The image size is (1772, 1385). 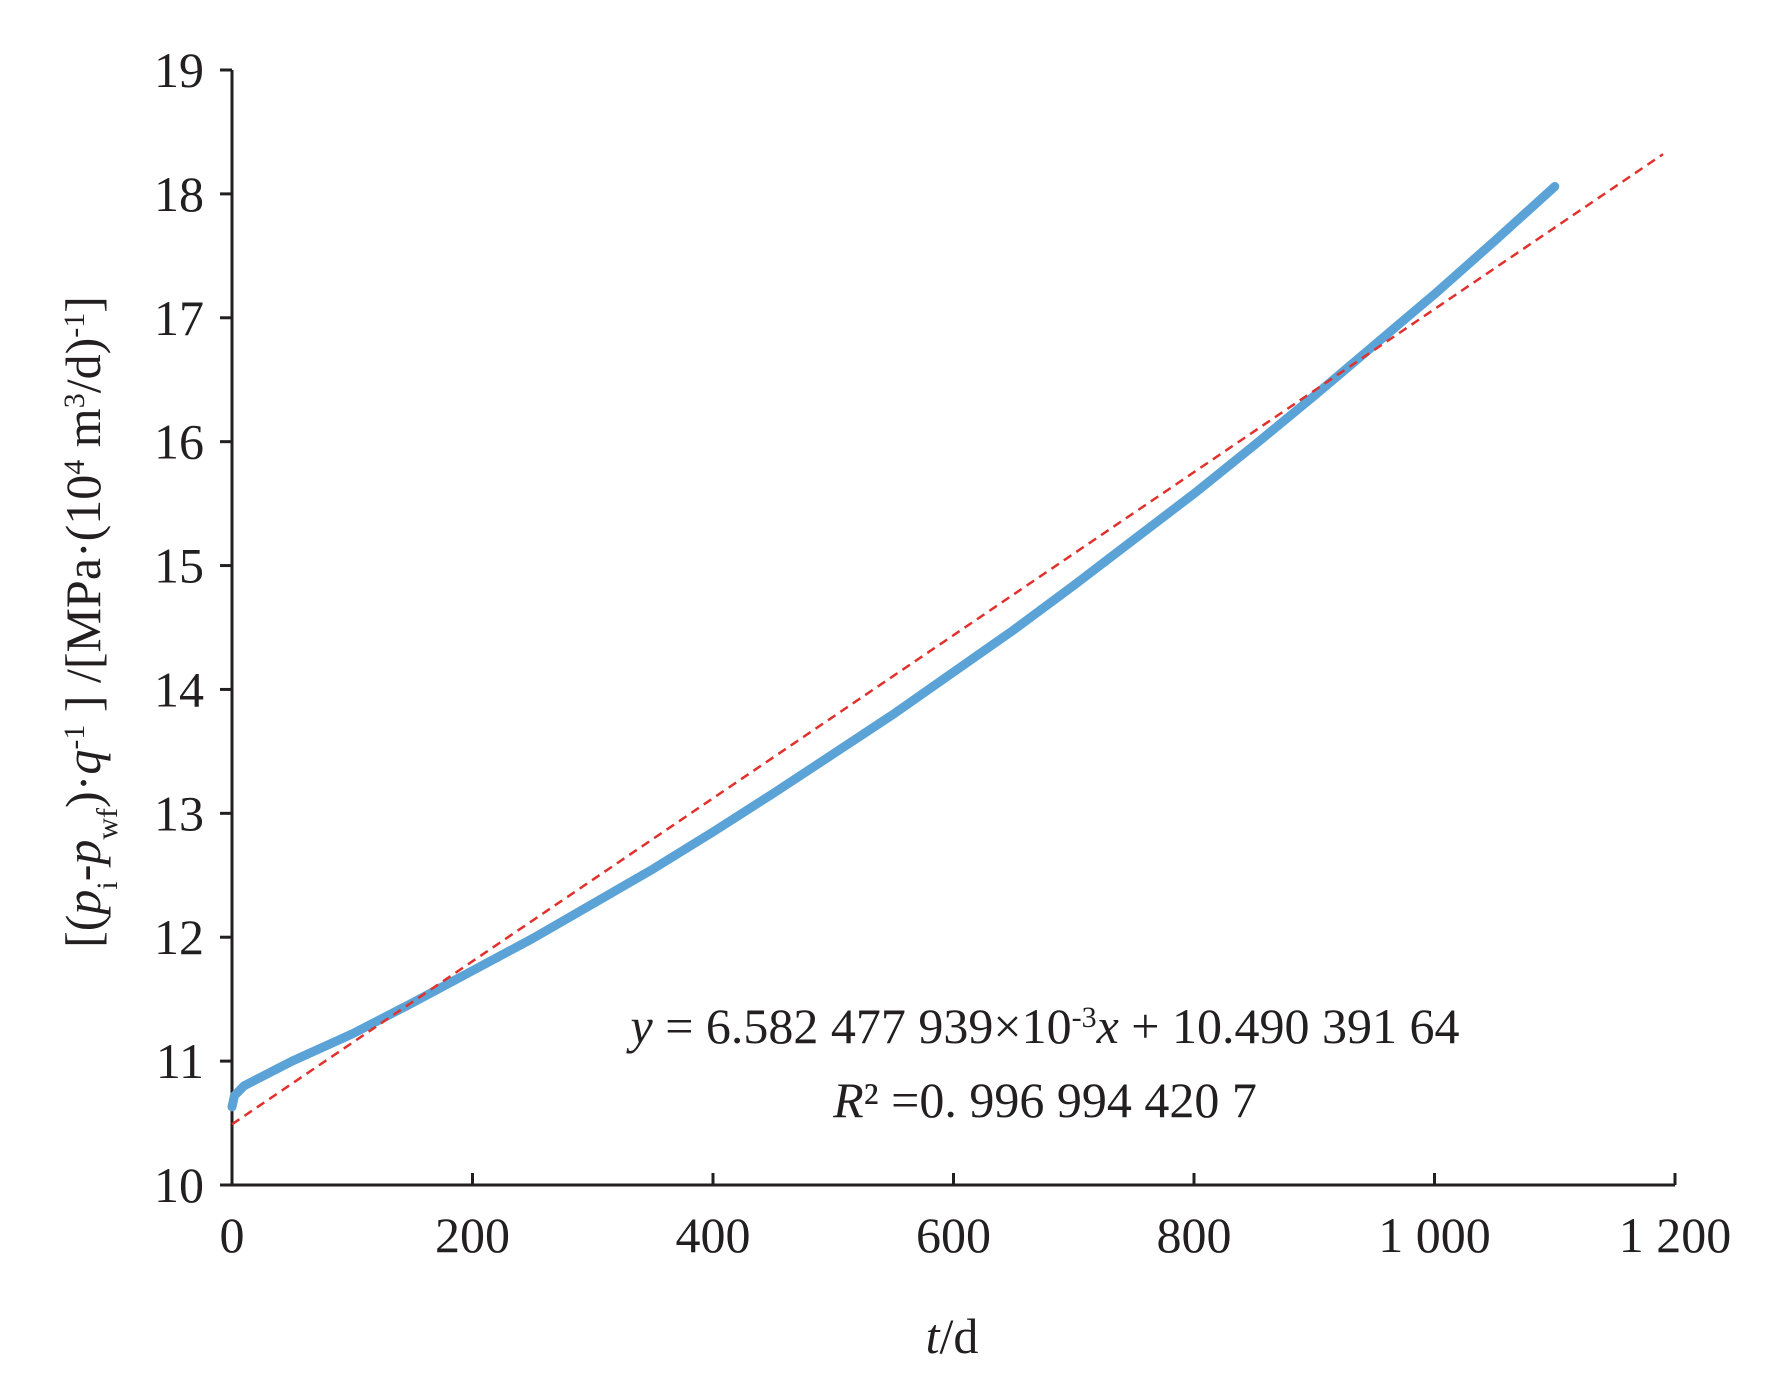 What do you see at coordinates (179, 1185) in the screenshot?
I see `y-tick-label: 10` at bounding box center [179, 1185].